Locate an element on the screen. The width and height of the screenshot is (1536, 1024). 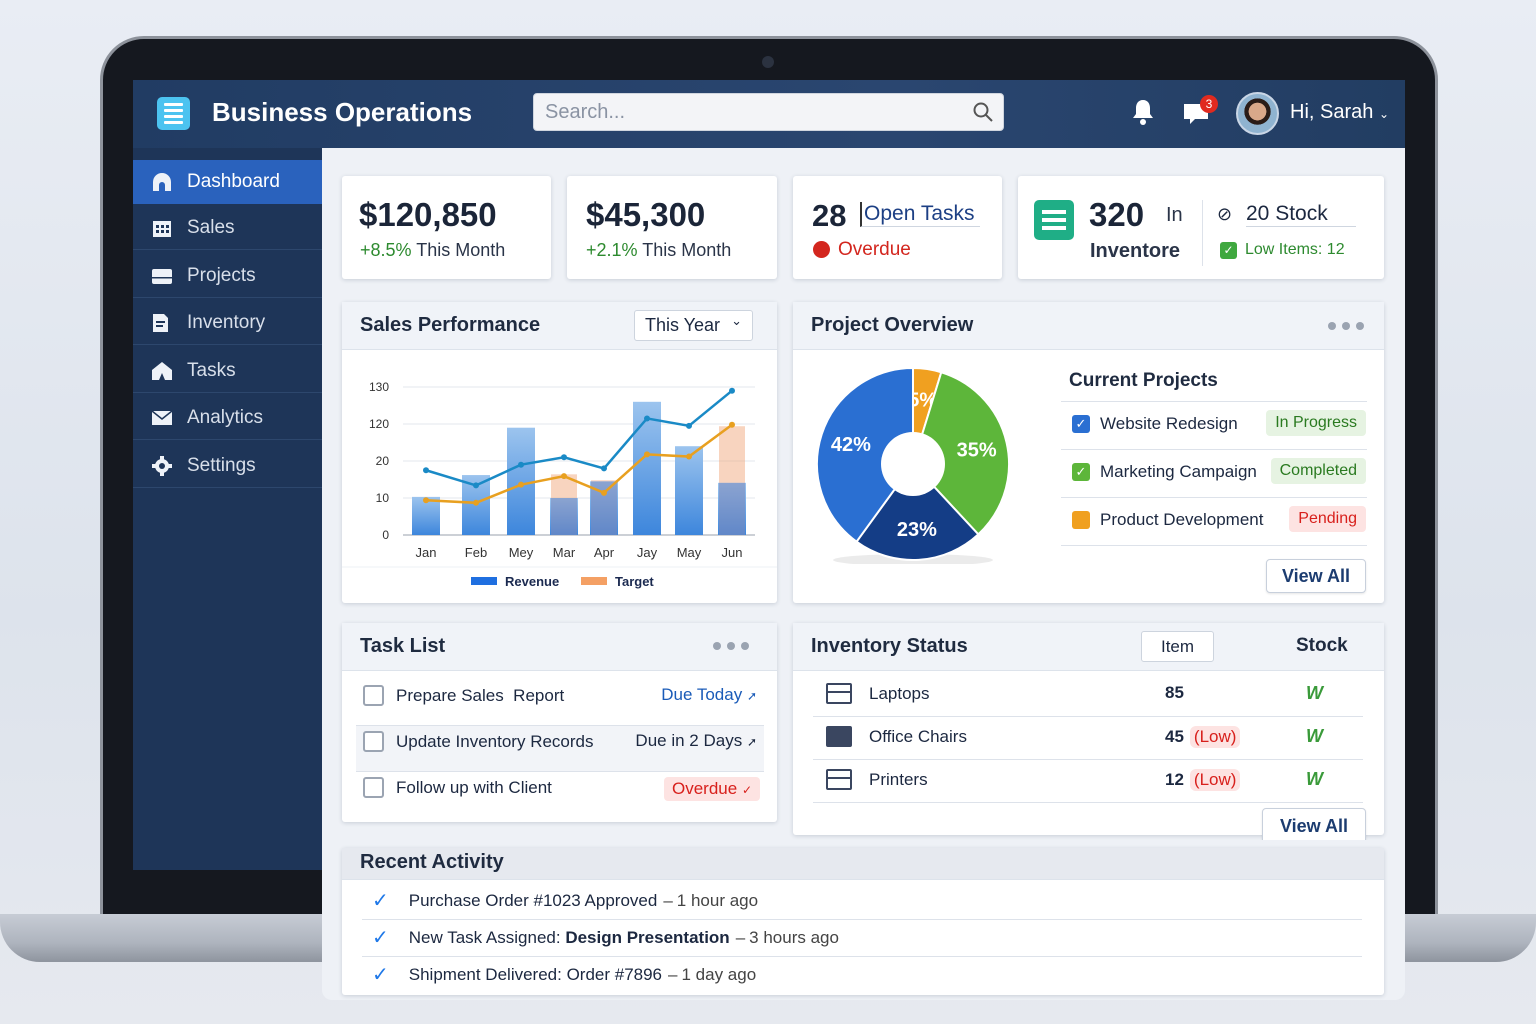
project-name: Product Development is located at coordinates (1182, 519).